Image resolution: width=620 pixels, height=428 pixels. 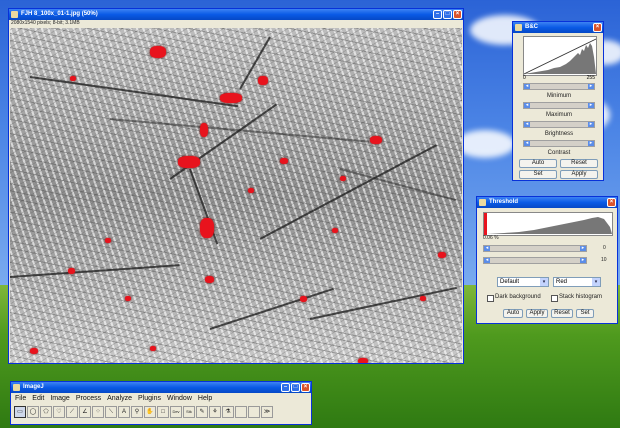 What do you see at coordinates (72, 412) in the screenshot?
I see `line-tool-icon: ⟋` at bounding box center [72, 412].